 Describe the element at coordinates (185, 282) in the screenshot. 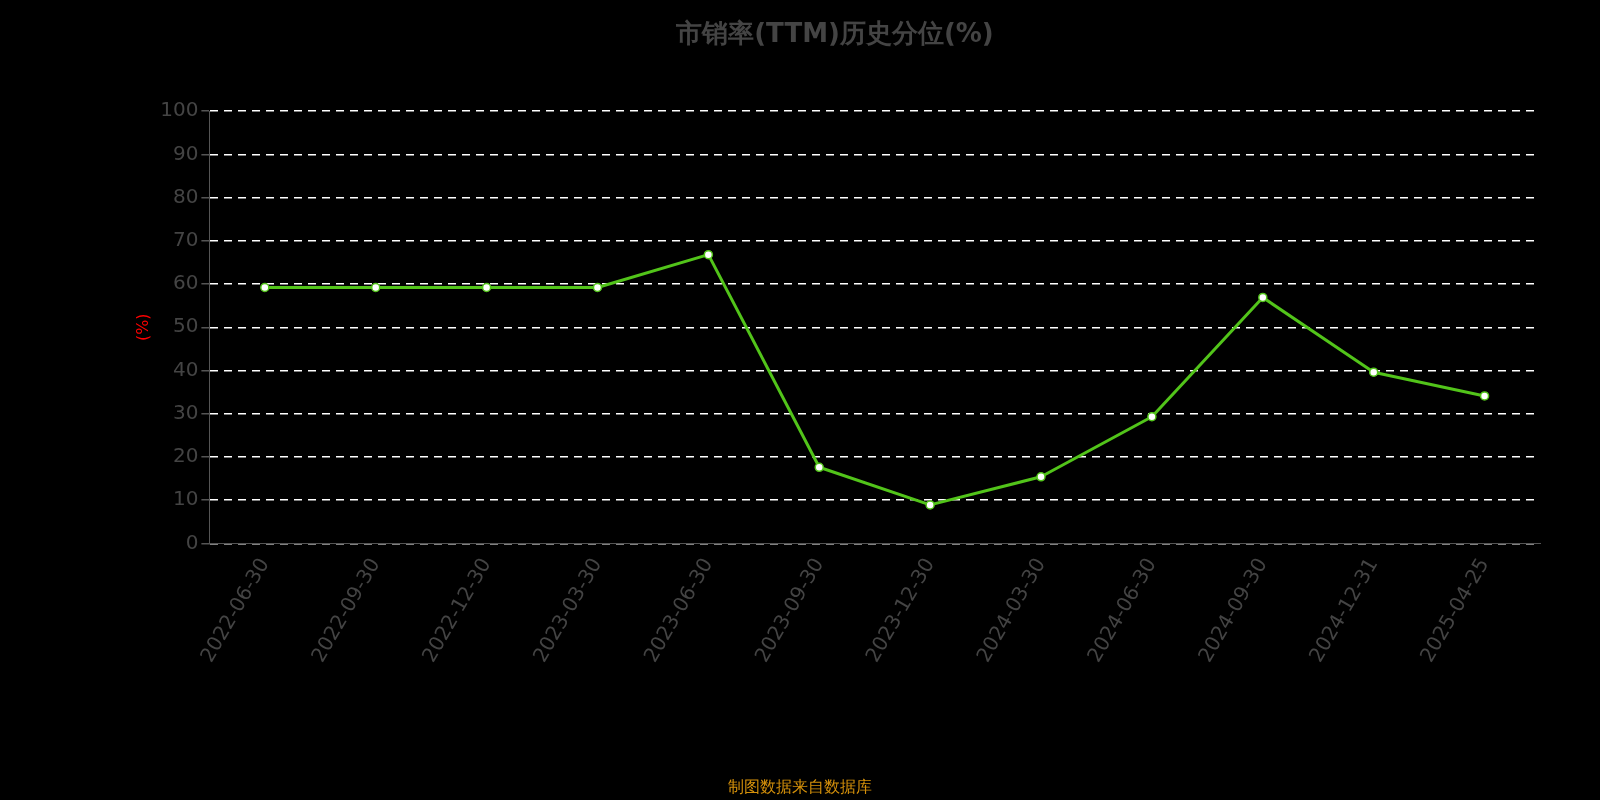

I see `y-tick-label: 60` at that location.